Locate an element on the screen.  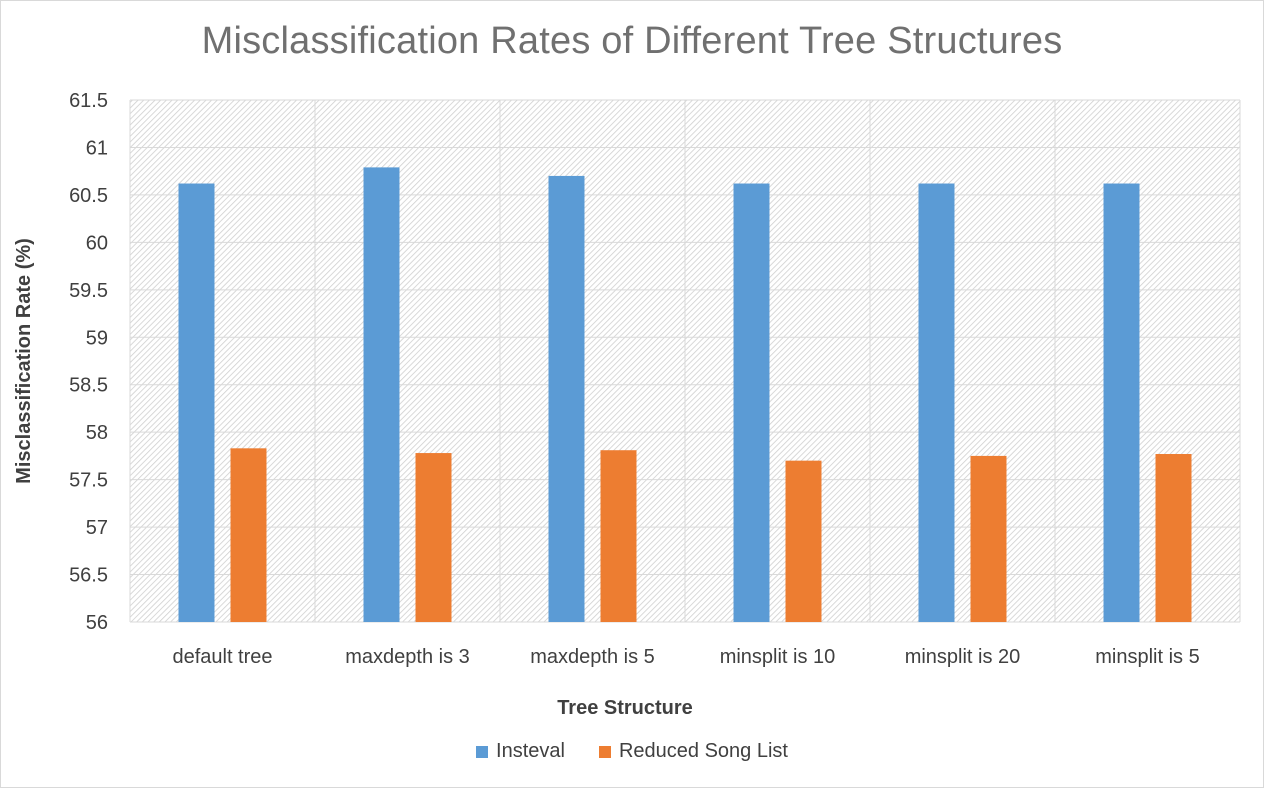
x-tick-label: minsplit is 5 is located at coordinates (1147, 657).